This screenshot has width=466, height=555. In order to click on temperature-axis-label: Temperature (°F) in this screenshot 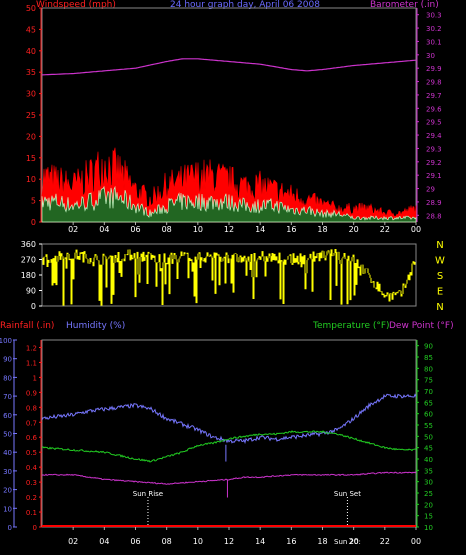, I will do `click(351, 326)`.